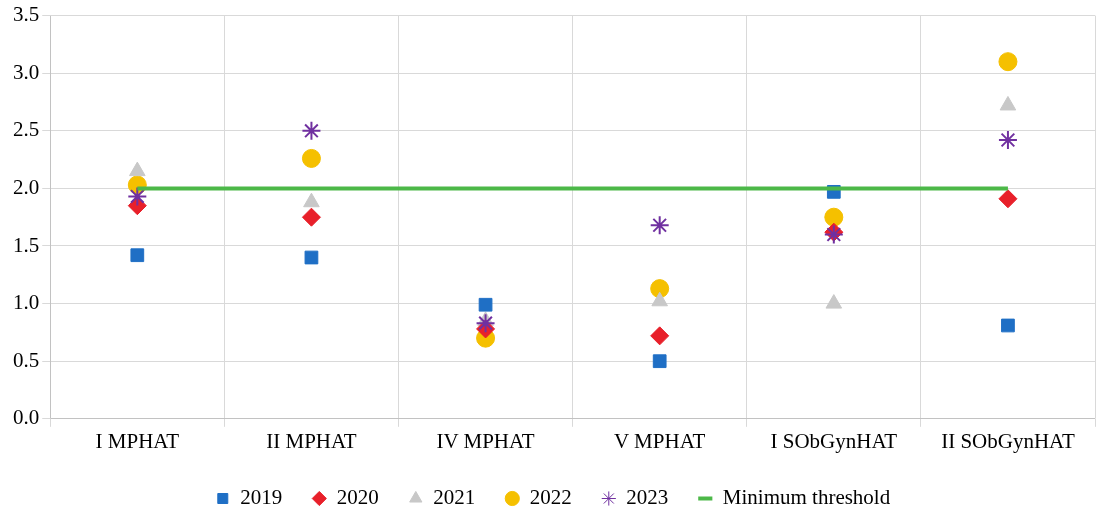  Describe the element at coordinates (26, 417) in the screenshot. I see `y-tick-label: 0.0` at that location.